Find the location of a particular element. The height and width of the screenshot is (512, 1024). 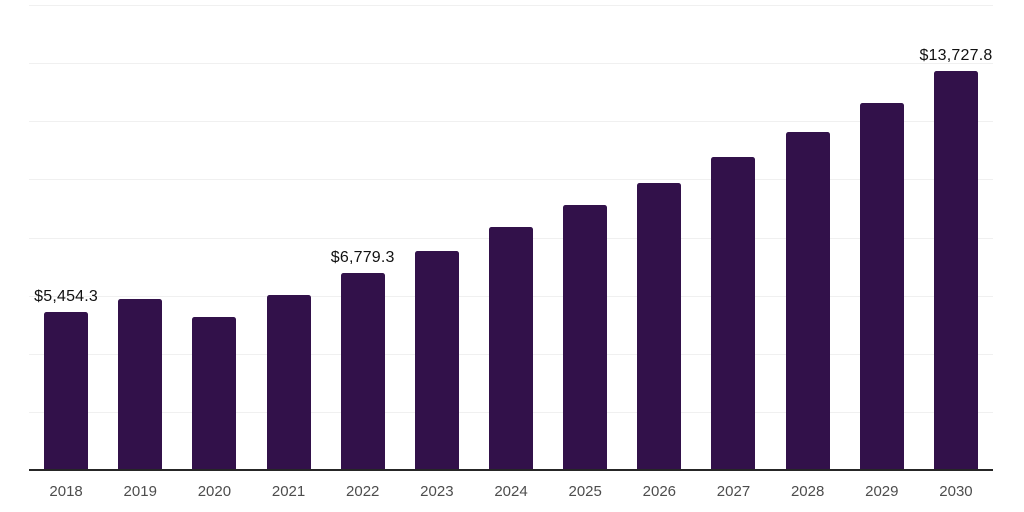

bar-slot-2022: $6,779.3 is located at coordinates (363, 237).